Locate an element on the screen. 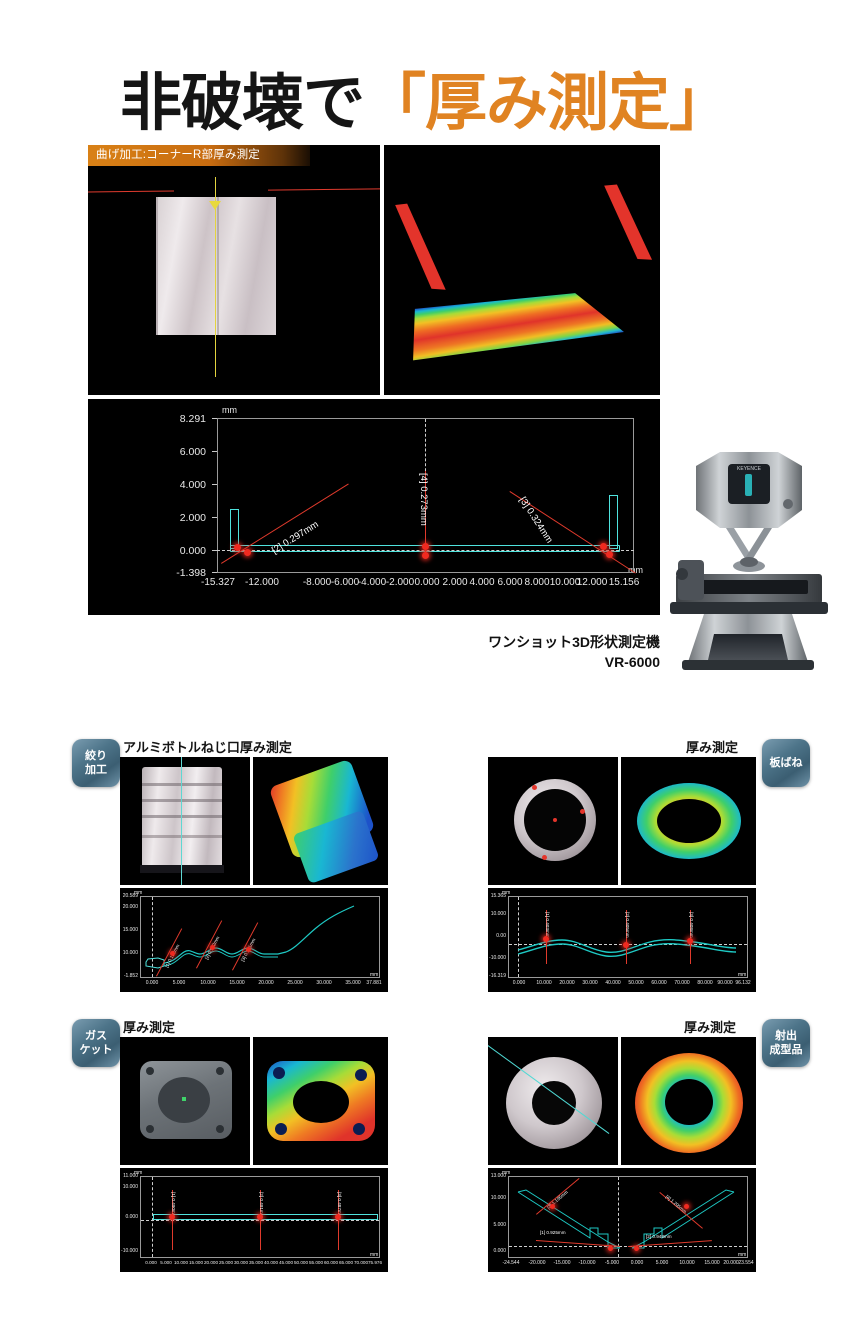  hero-xtick-2: -8.000 is located at coordinates (317, 582).